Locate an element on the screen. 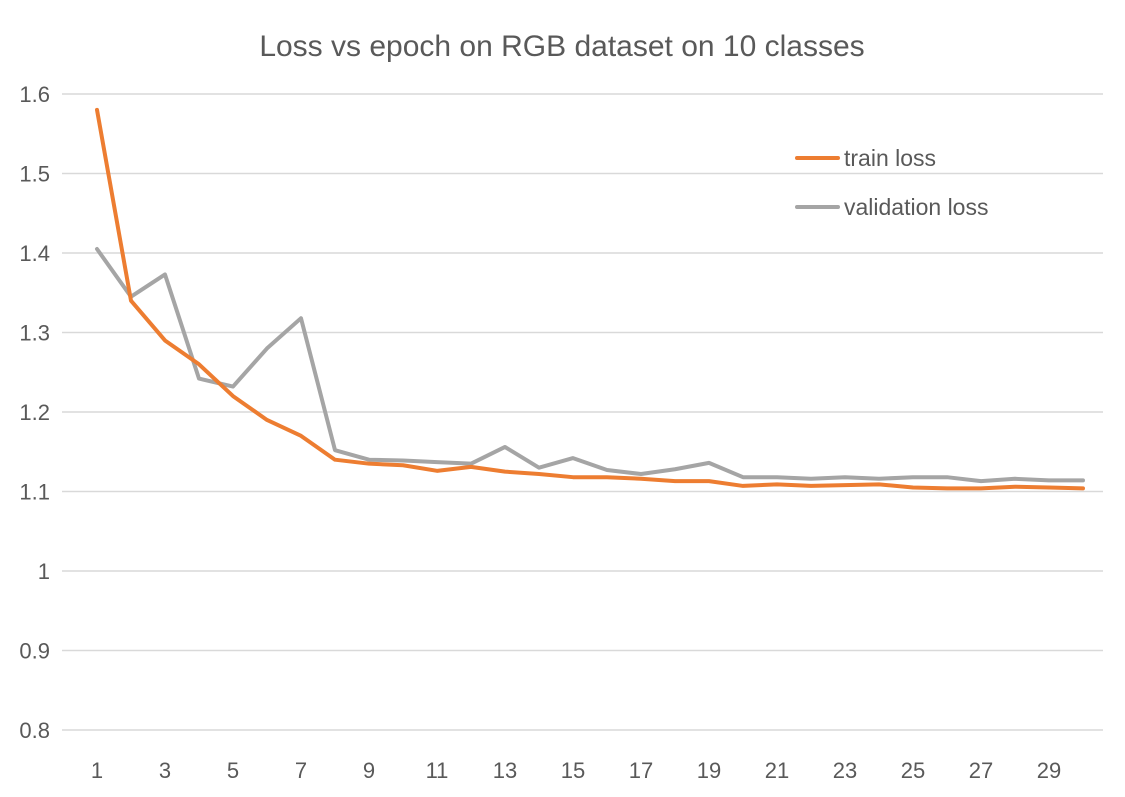  x-tick-label: 15 is located at coordinates (573, 770).